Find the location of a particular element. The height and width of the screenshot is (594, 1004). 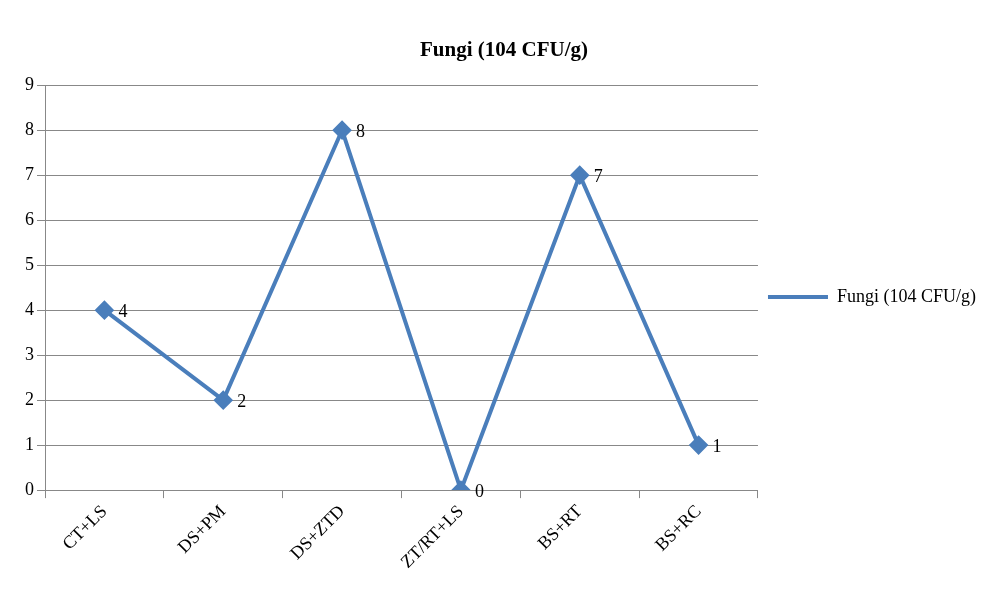

y-tick-label: 2 is located at coordinates (29, 398).